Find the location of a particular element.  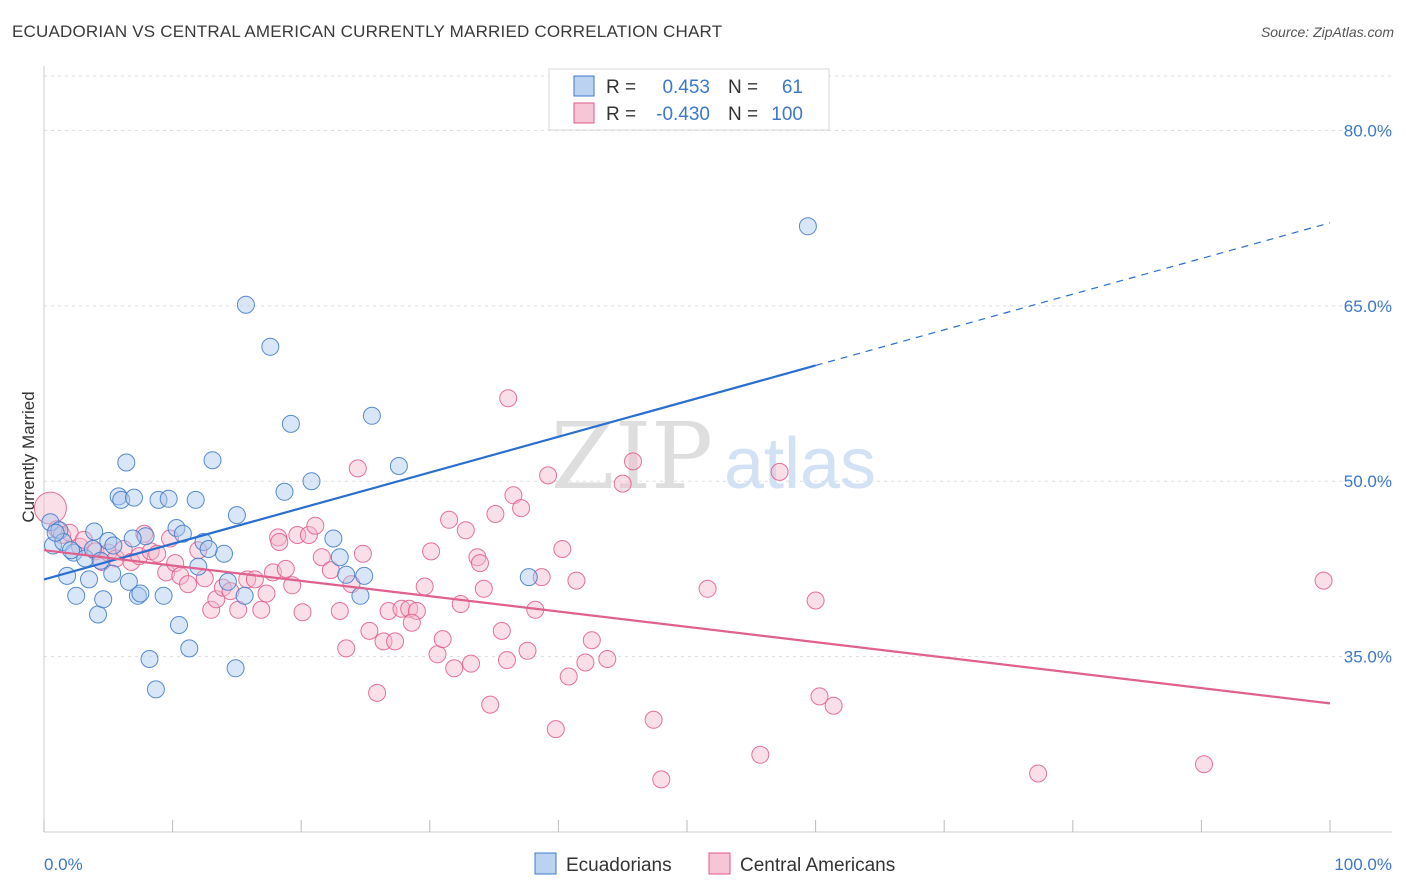

legend-n-value-1: 61 is located at coordinates (792, 87).